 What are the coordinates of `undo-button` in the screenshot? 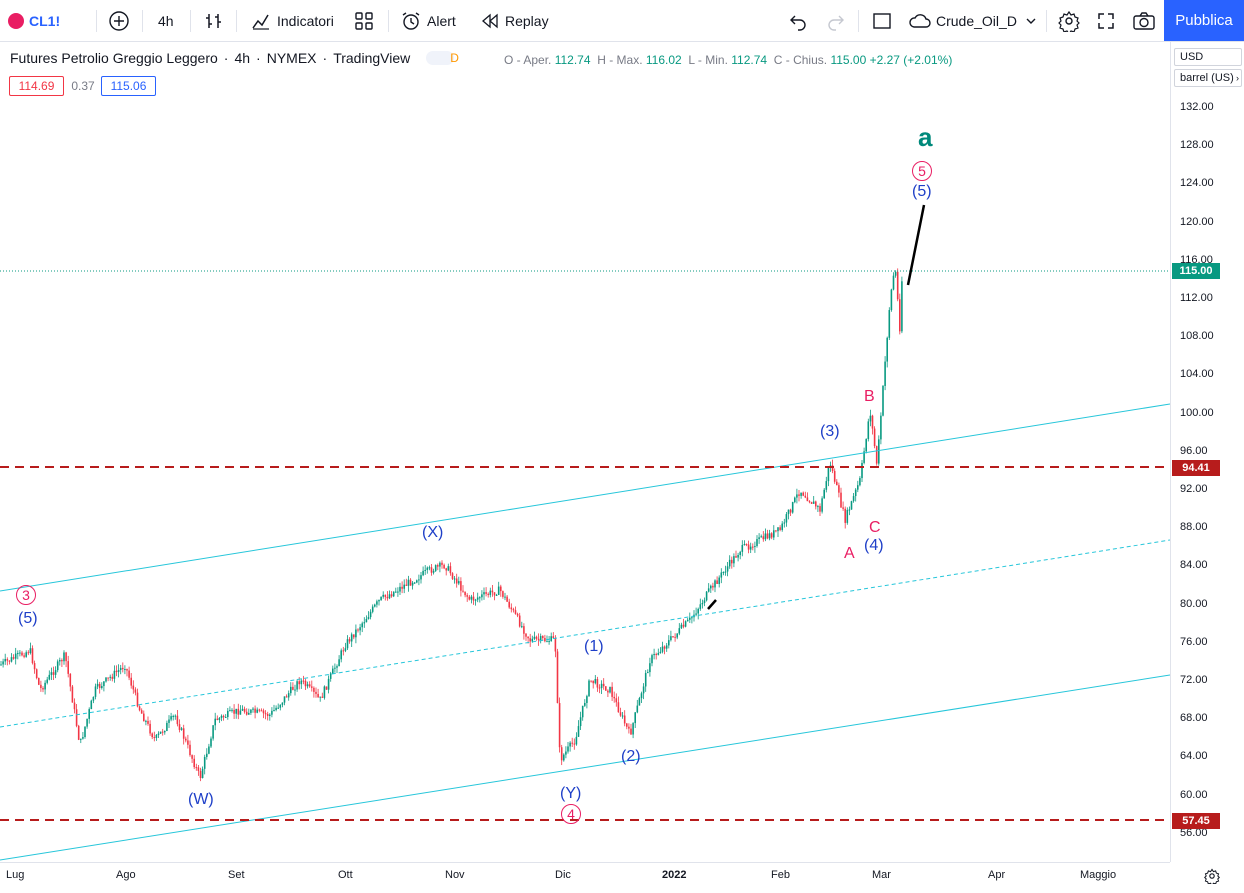 It's located at (798, 21).